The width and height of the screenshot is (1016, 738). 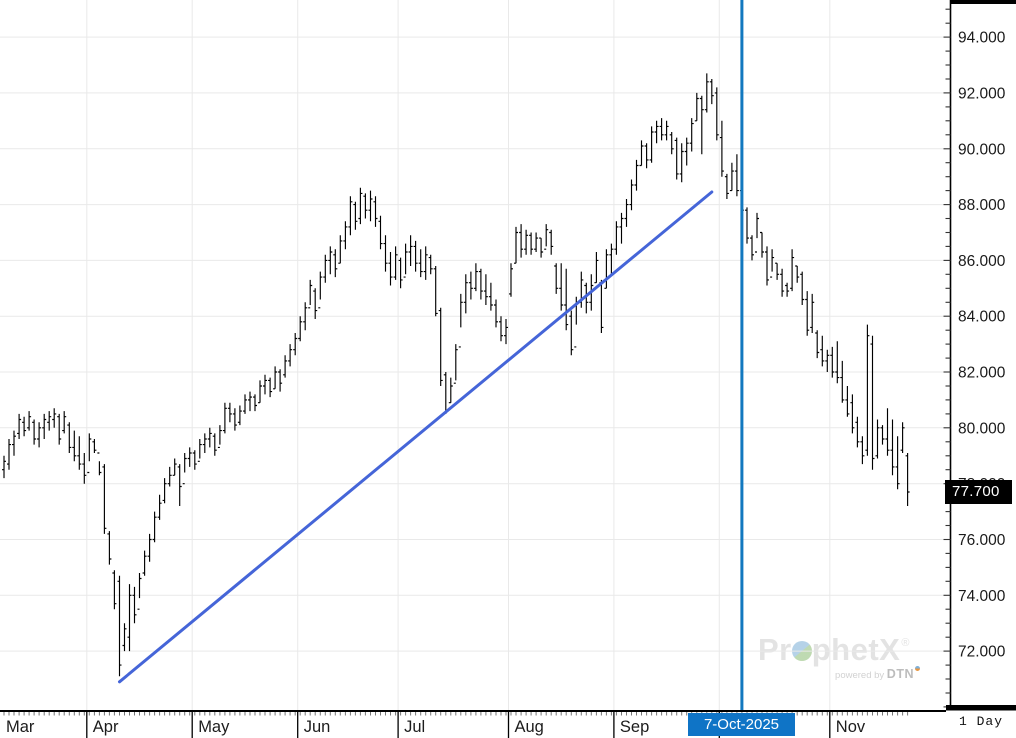 What do you see at coordinates (317, 727) in the screenshot?
I see `month-label: Jun` at bounding box center [317, 727].